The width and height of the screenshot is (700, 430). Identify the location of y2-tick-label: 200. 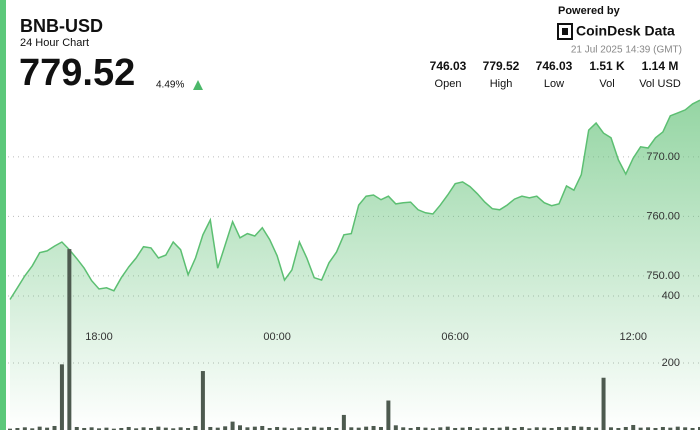
(671, 363).